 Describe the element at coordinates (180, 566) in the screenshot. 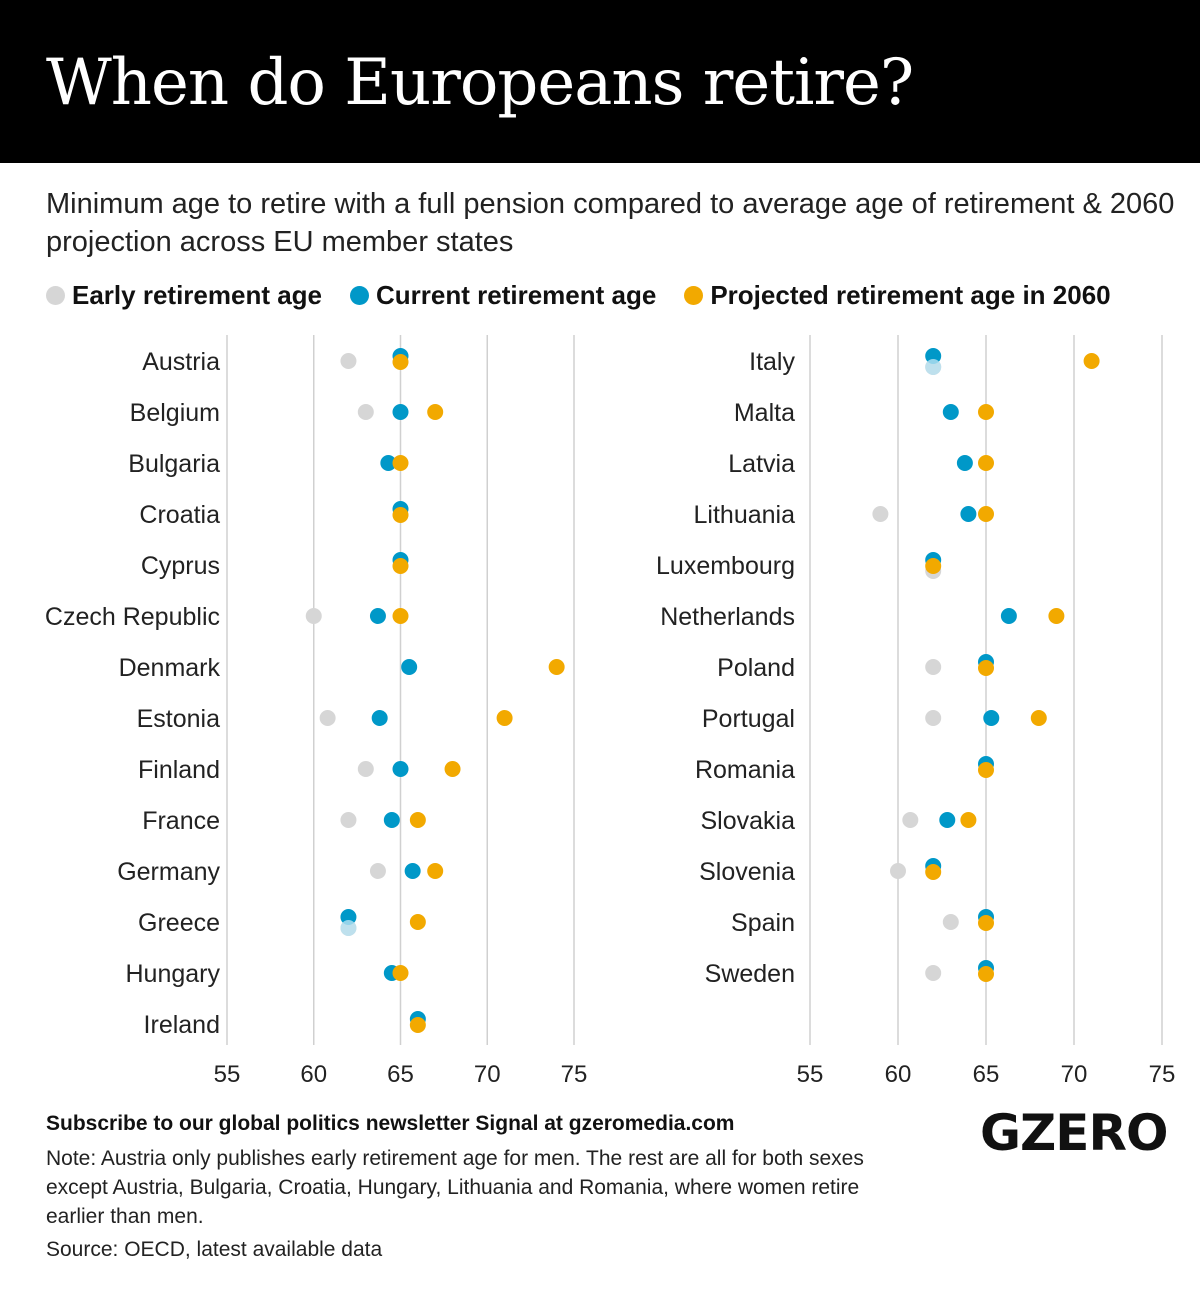

I see `category-label: Cyprus` at that location.